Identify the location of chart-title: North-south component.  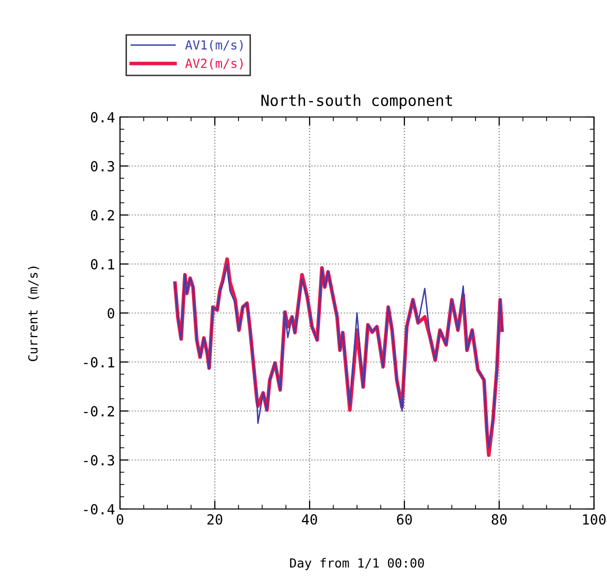
(356, 102).